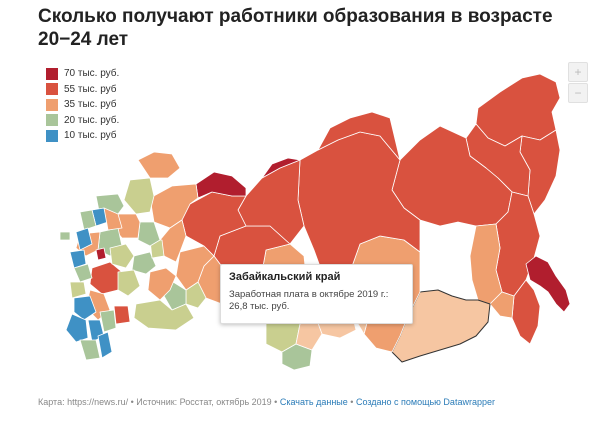 This screenshot has height=429, width=604. Describe the element at coordinates (122, 315) in the screenshot. I see `region-astrakhan` at that location.